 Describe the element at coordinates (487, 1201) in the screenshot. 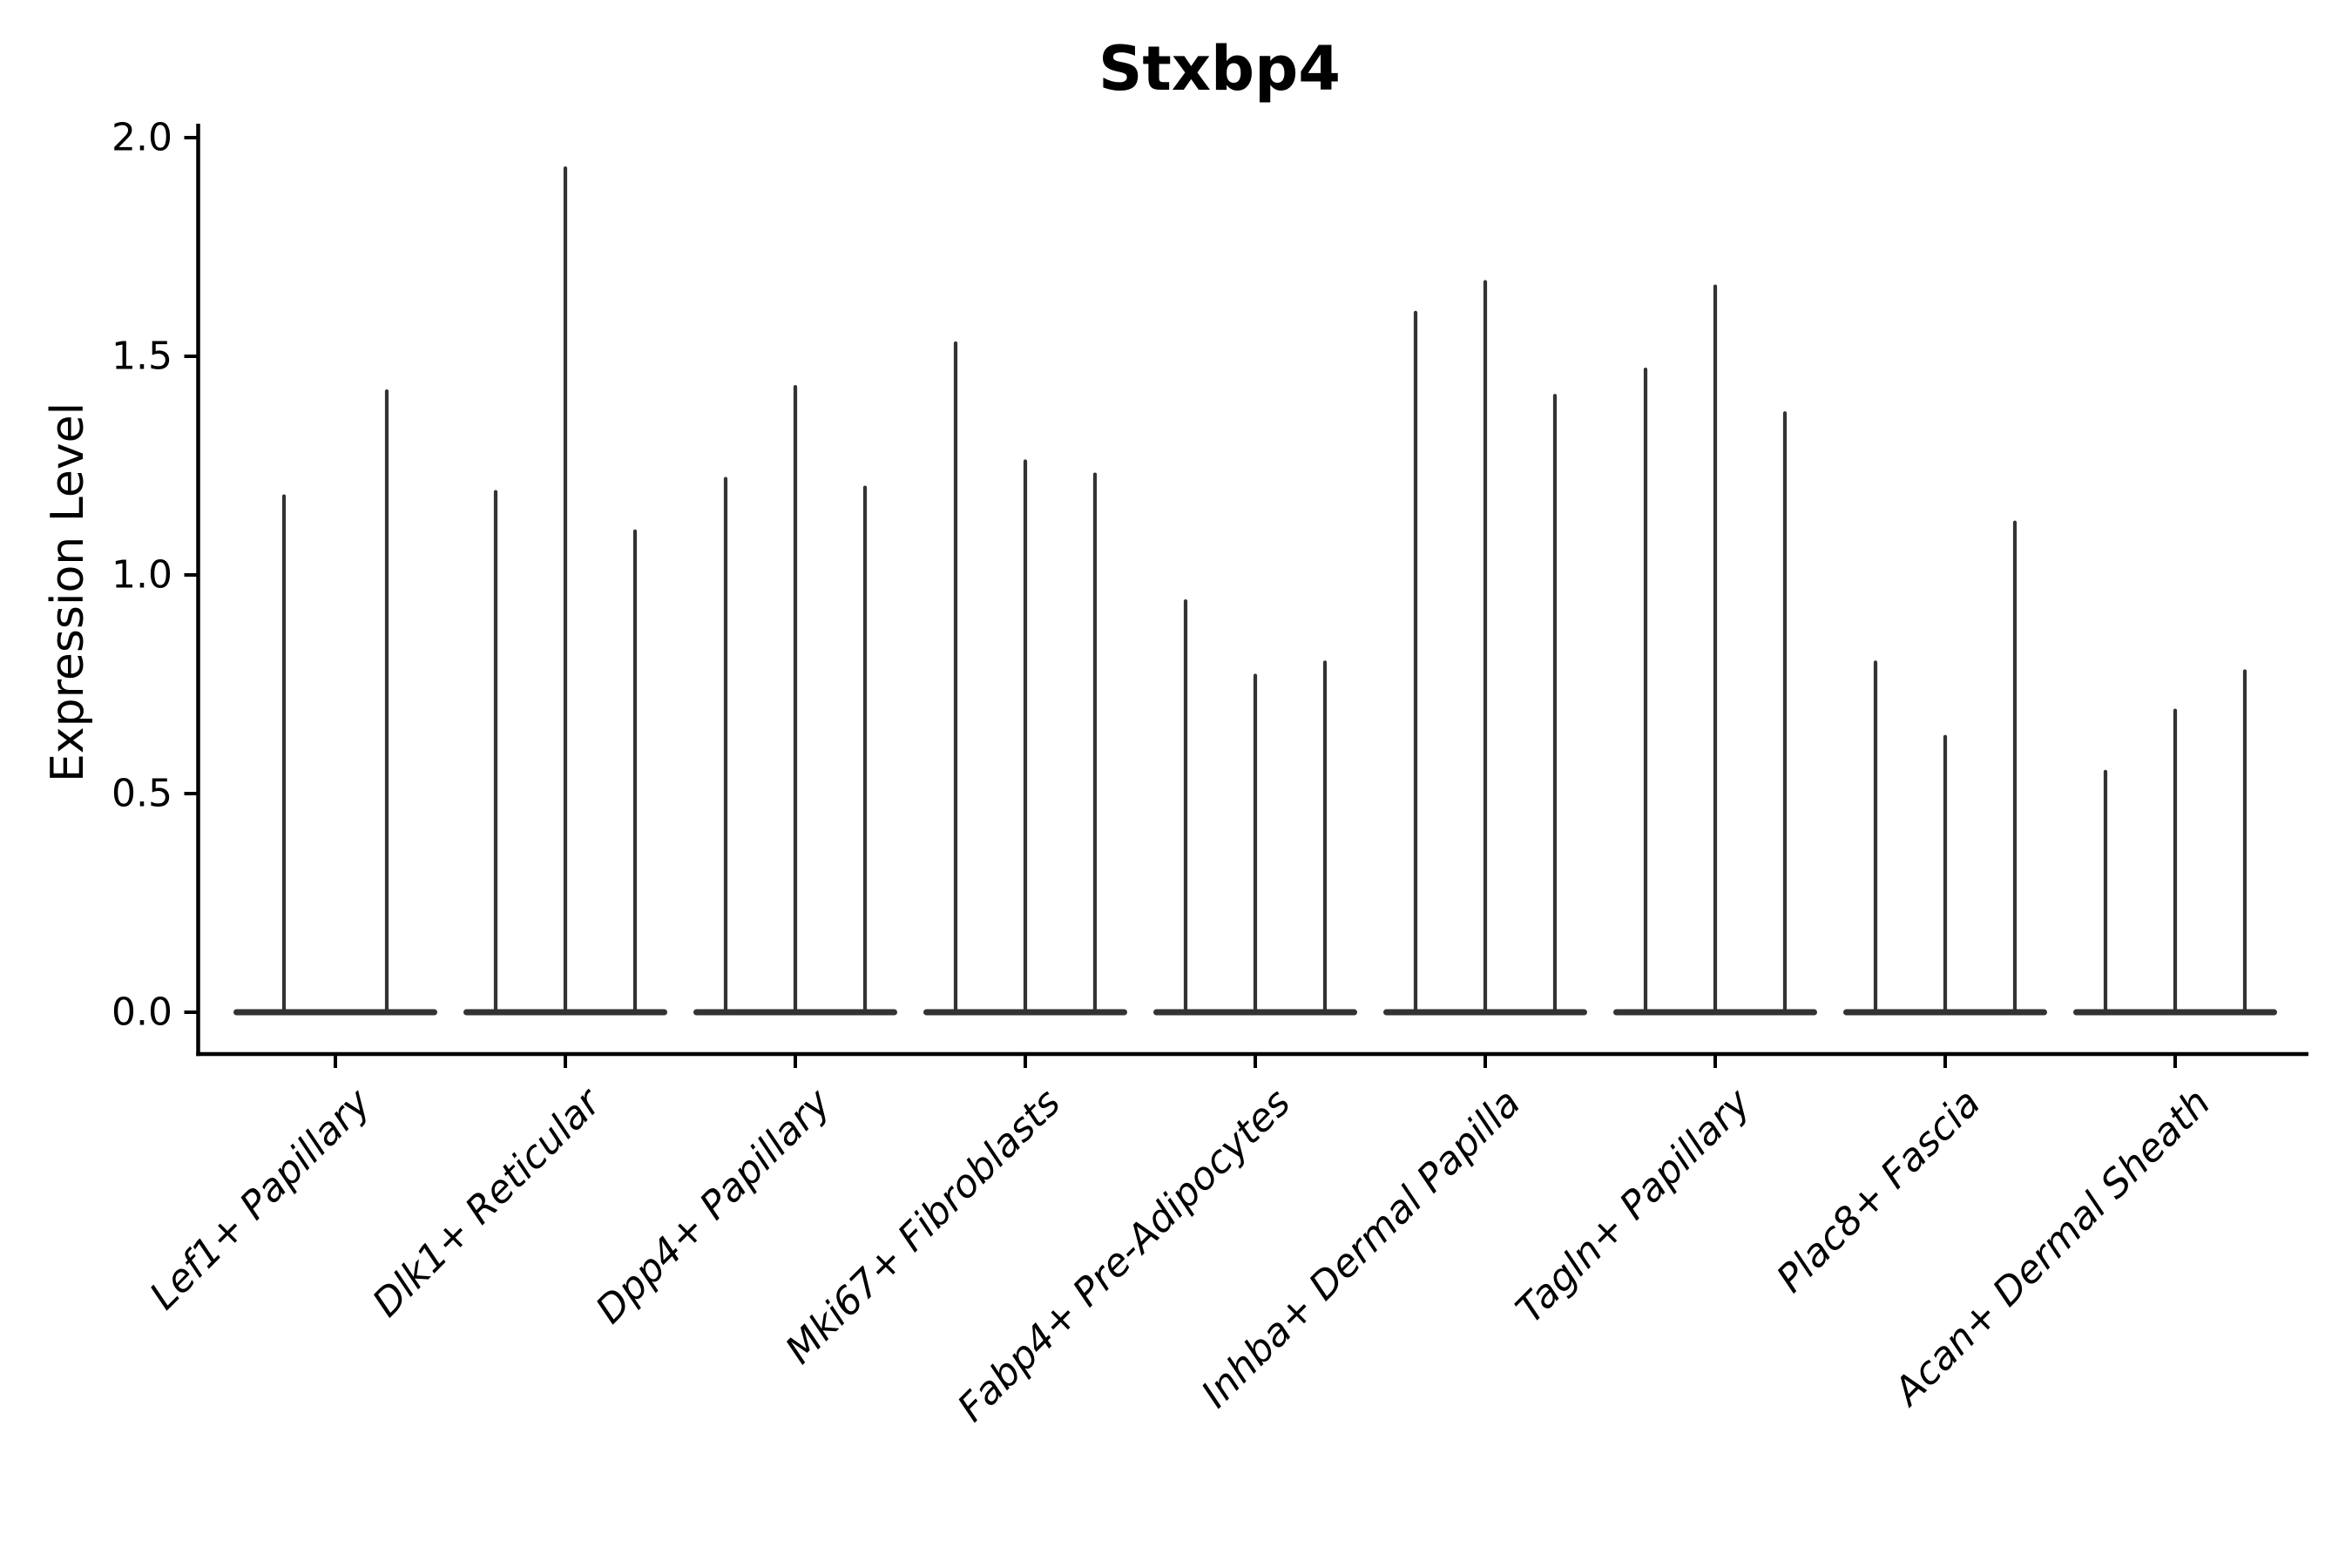

I see `x-tick-label: Dlk1+ Reticular` at that location.